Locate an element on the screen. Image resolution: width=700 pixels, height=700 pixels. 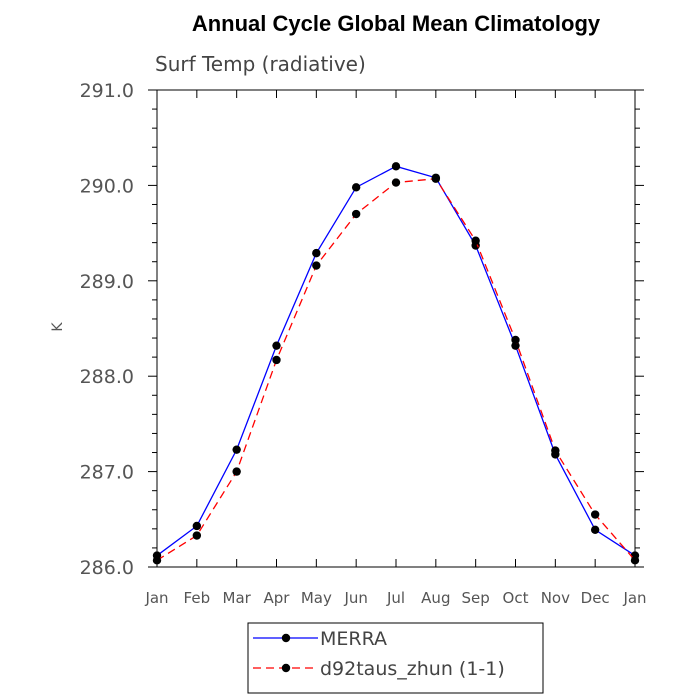
legend-box is located at coordinates (395, 658).